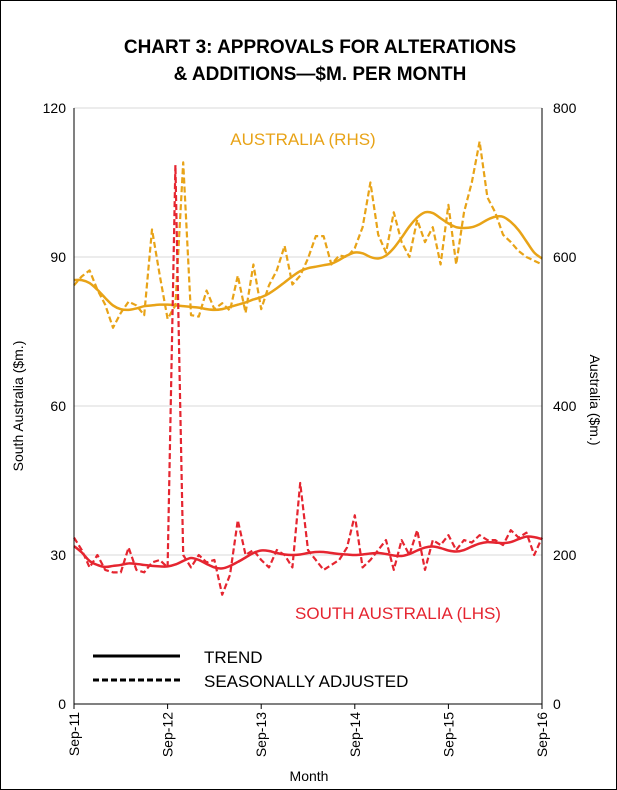 This screenshot has height=790, width=617. What do you see at coordinates (320, 74) in the screenshot?
I see `chart-title-line-2: & ADDITIONS—$M. PER MONTH` at bounding box center [320, 74].